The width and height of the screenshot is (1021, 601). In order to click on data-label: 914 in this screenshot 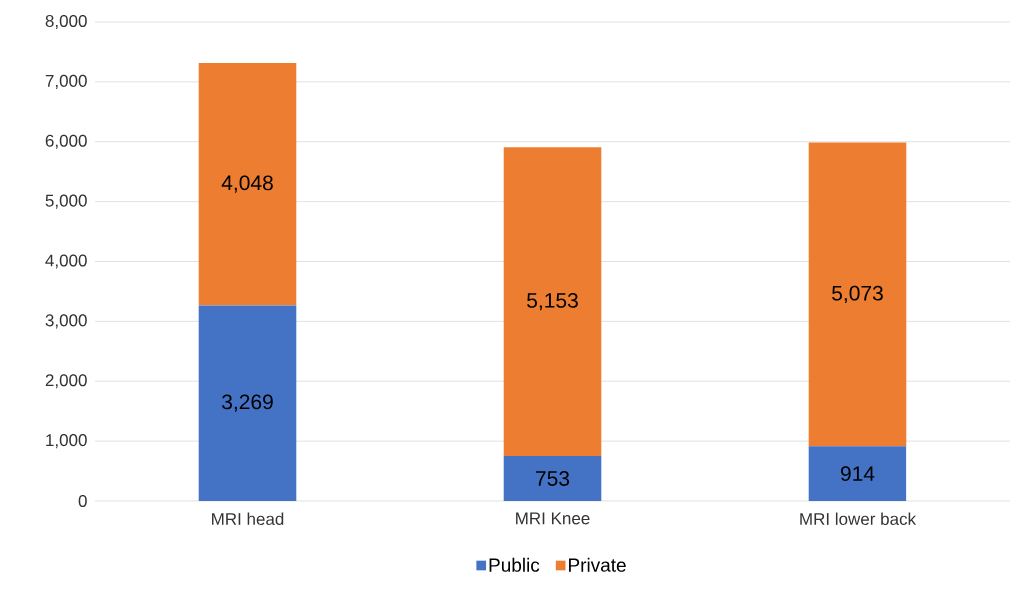, I will do `click(857, 474)`.